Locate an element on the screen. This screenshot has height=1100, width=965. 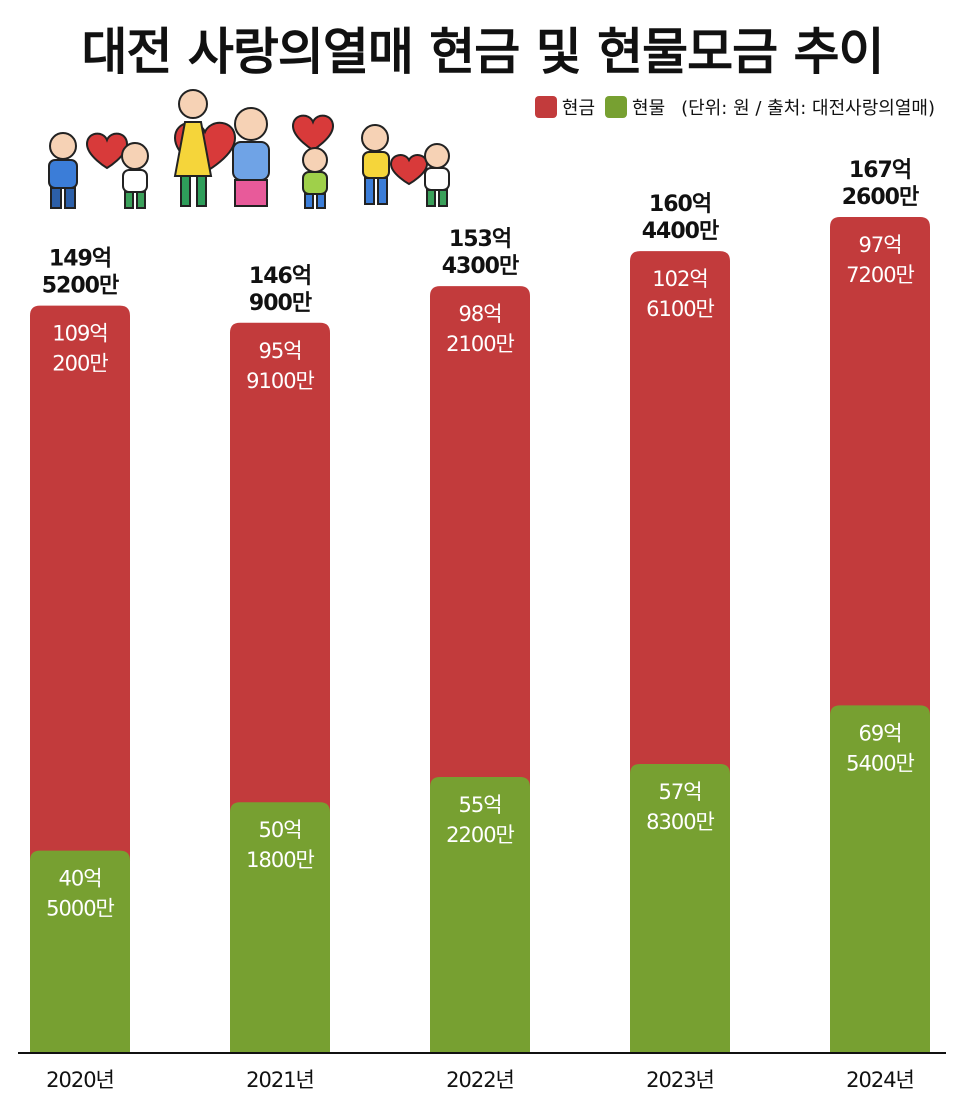
chart-title: 대전 사랑의열매 현금 및 현물모금 추이 is located at coordinates (482, 52).